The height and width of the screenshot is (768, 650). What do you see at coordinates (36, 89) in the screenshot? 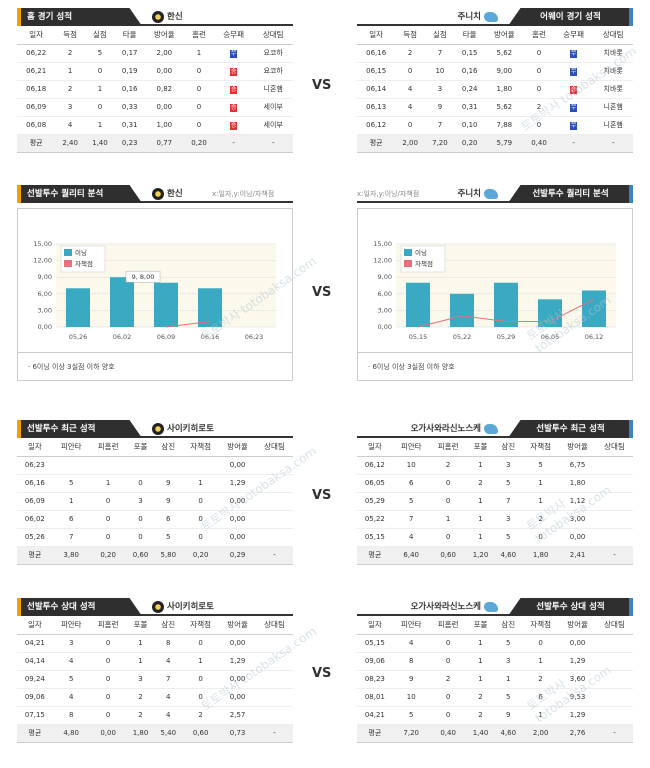
I see `table-cell: 06,18` at bounding box center [36, 89].